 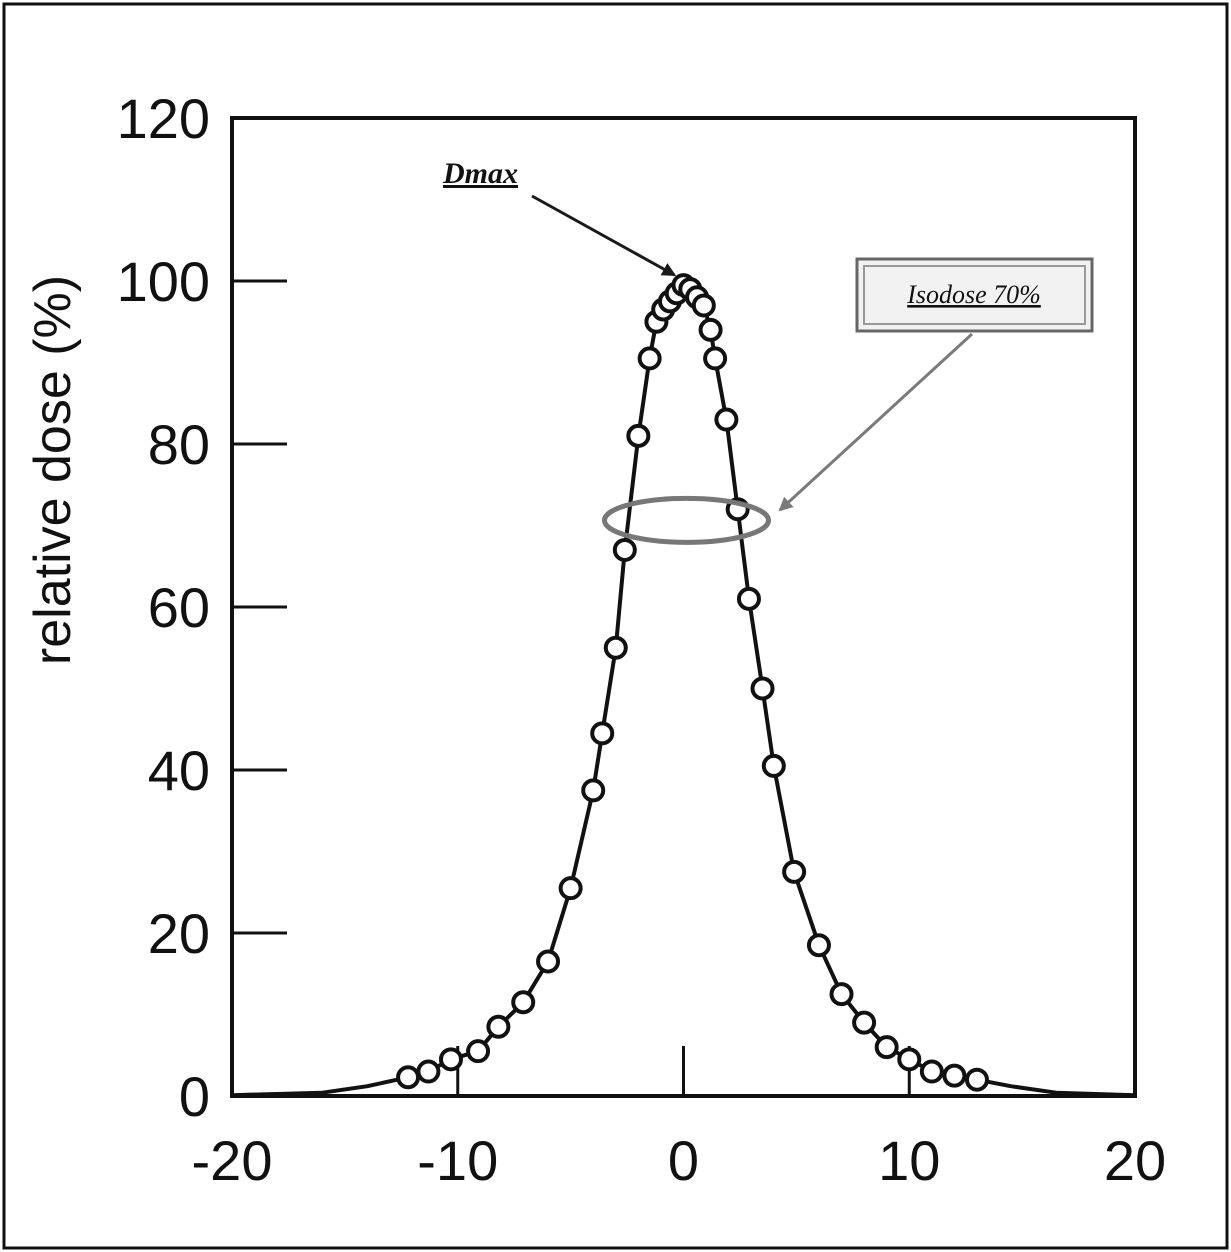 I want to click on x-tick-label: -20, so click(x=232, y=1160).